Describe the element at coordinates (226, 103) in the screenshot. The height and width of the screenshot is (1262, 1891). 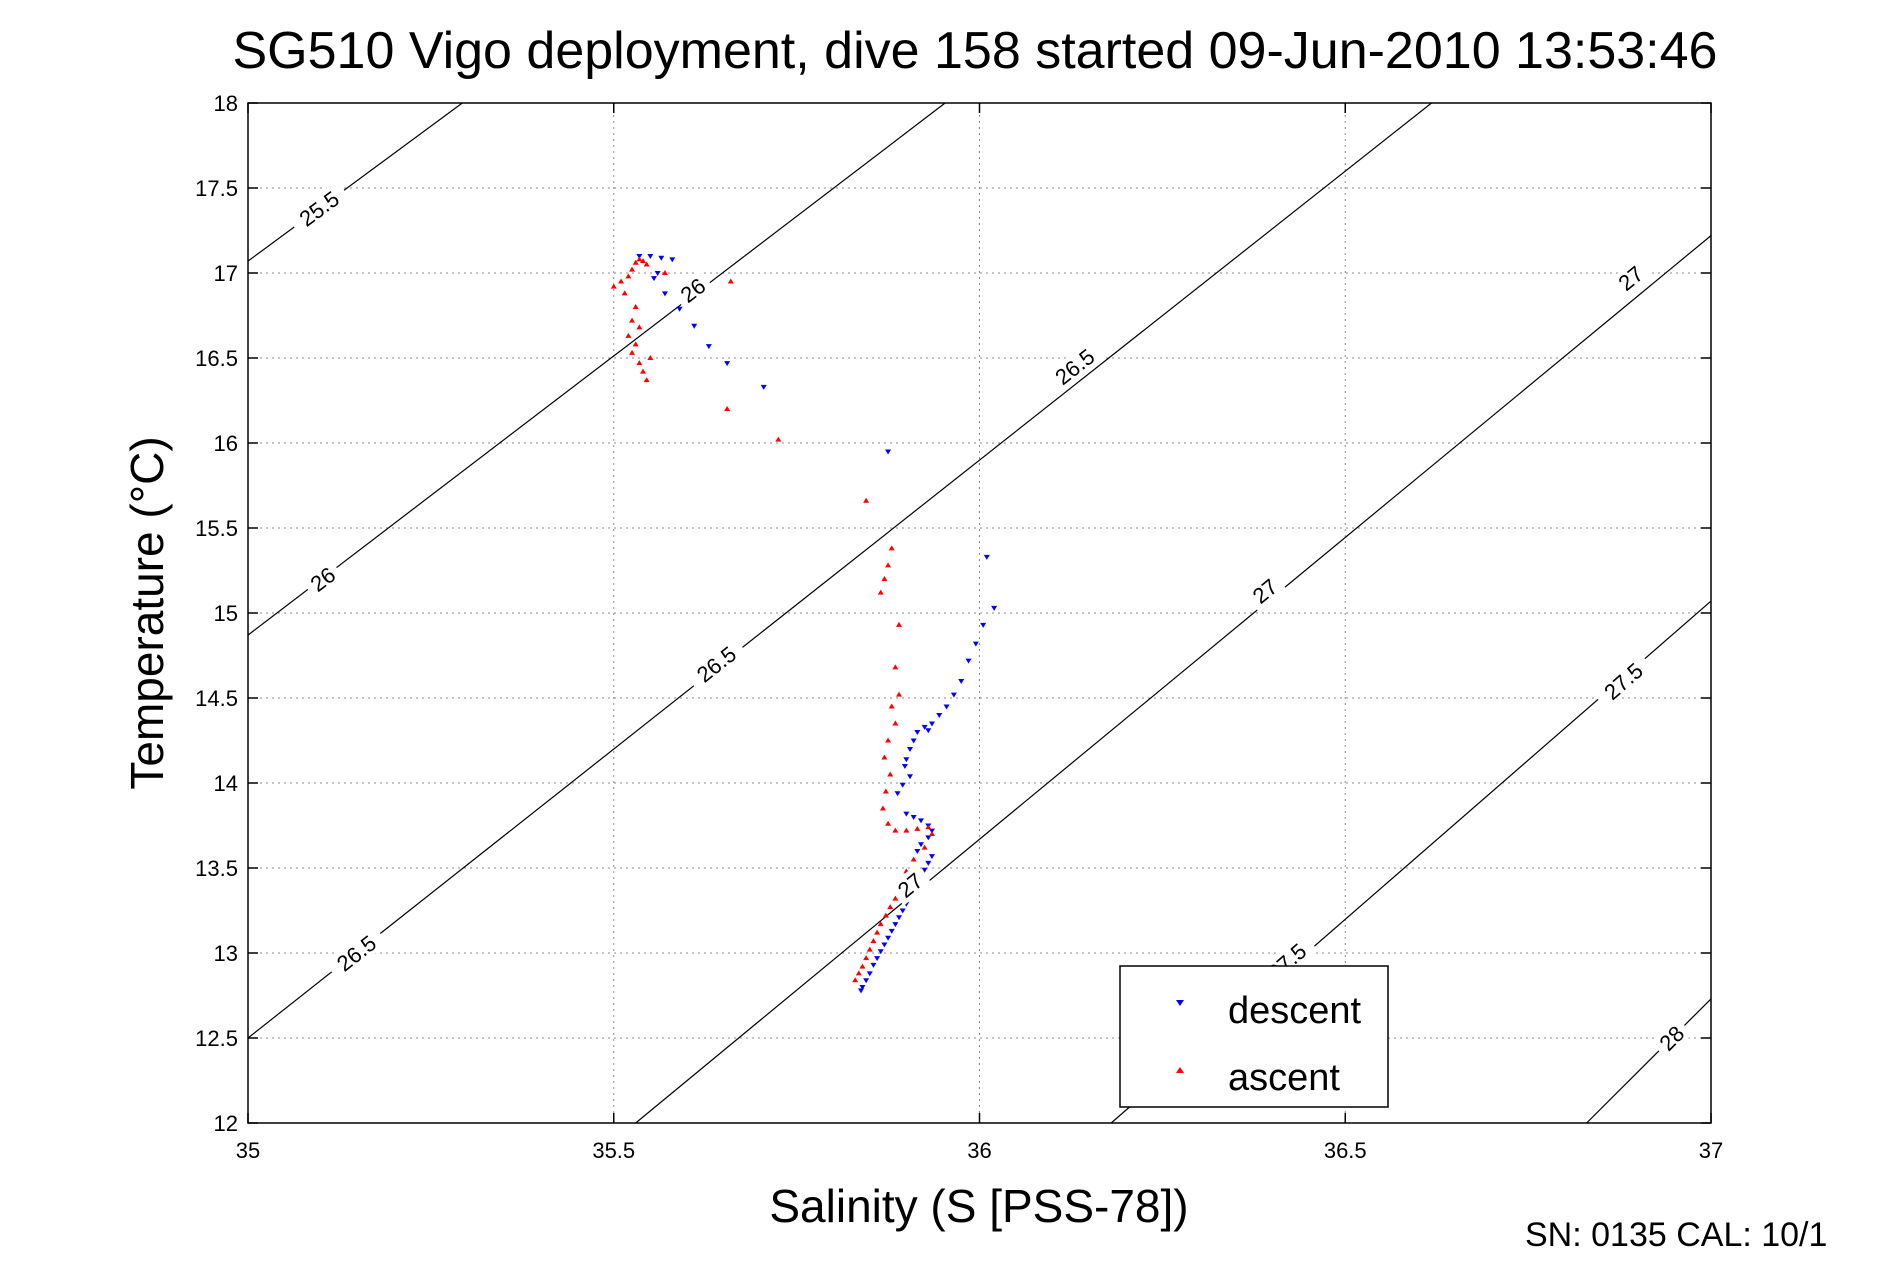
I see `y-tick-label: 18` at that location.